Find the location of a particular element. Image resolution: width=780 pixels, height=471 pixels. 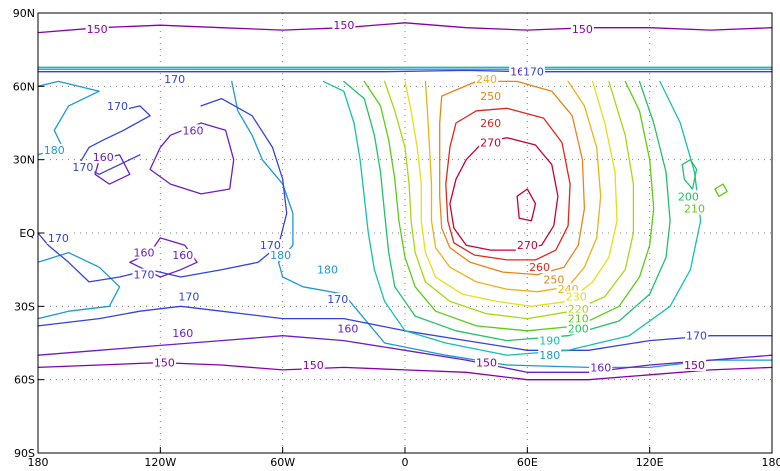

y-tick-label: EQ is located at coordinates (27, 233).